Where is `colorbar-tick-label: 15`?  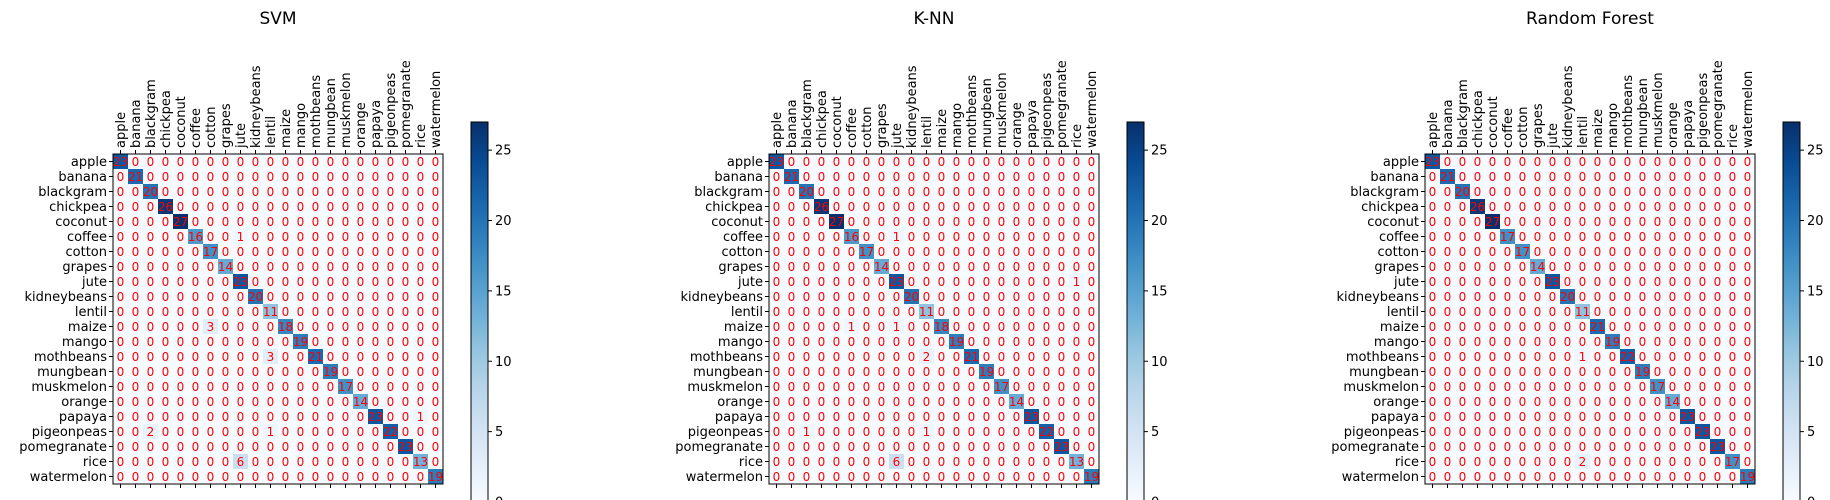
colorbar-tick-label: 15 is located at coordinates (503, 291).